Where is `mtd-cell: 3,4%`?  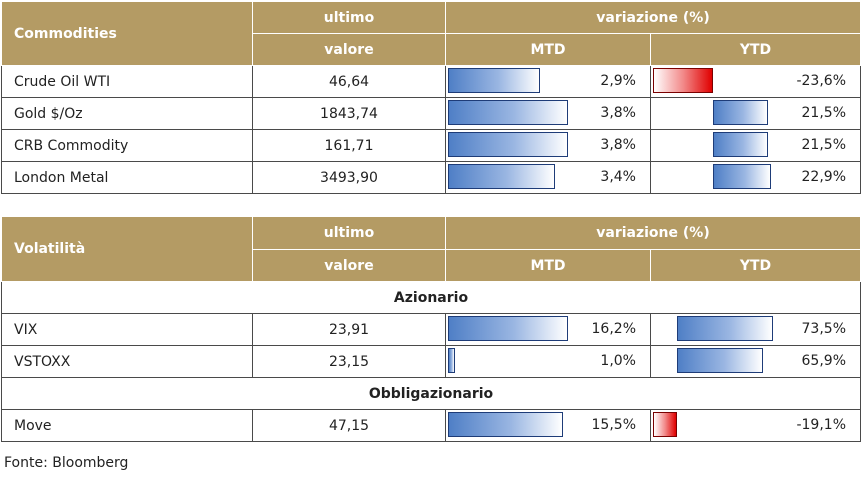
mtd-cell: 3,4% is located at coordinates (548, 177).